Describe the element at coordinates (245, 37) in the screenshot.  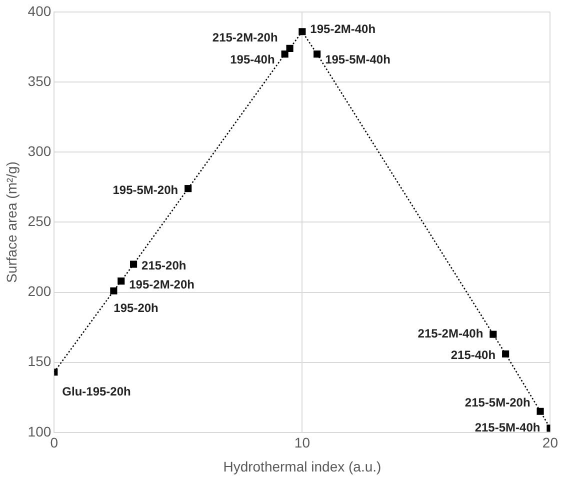
I see `annotation: 215-2M-20h` at that location.